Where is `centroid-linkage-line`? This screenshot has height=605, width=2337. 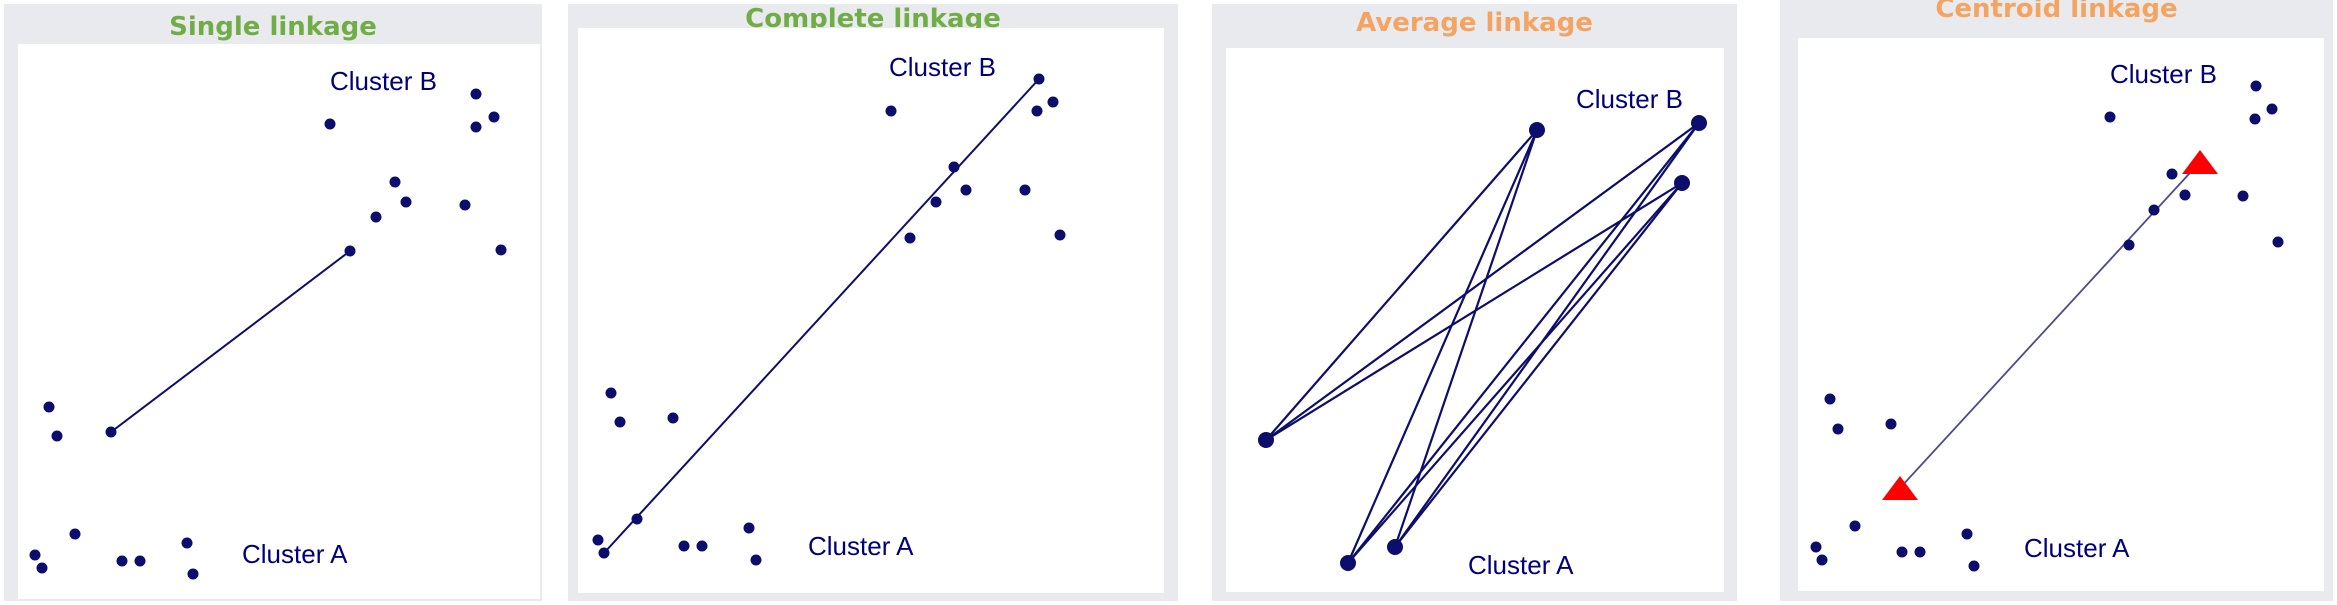
centroid-linkage-line is located at coordinates (2050, 325).